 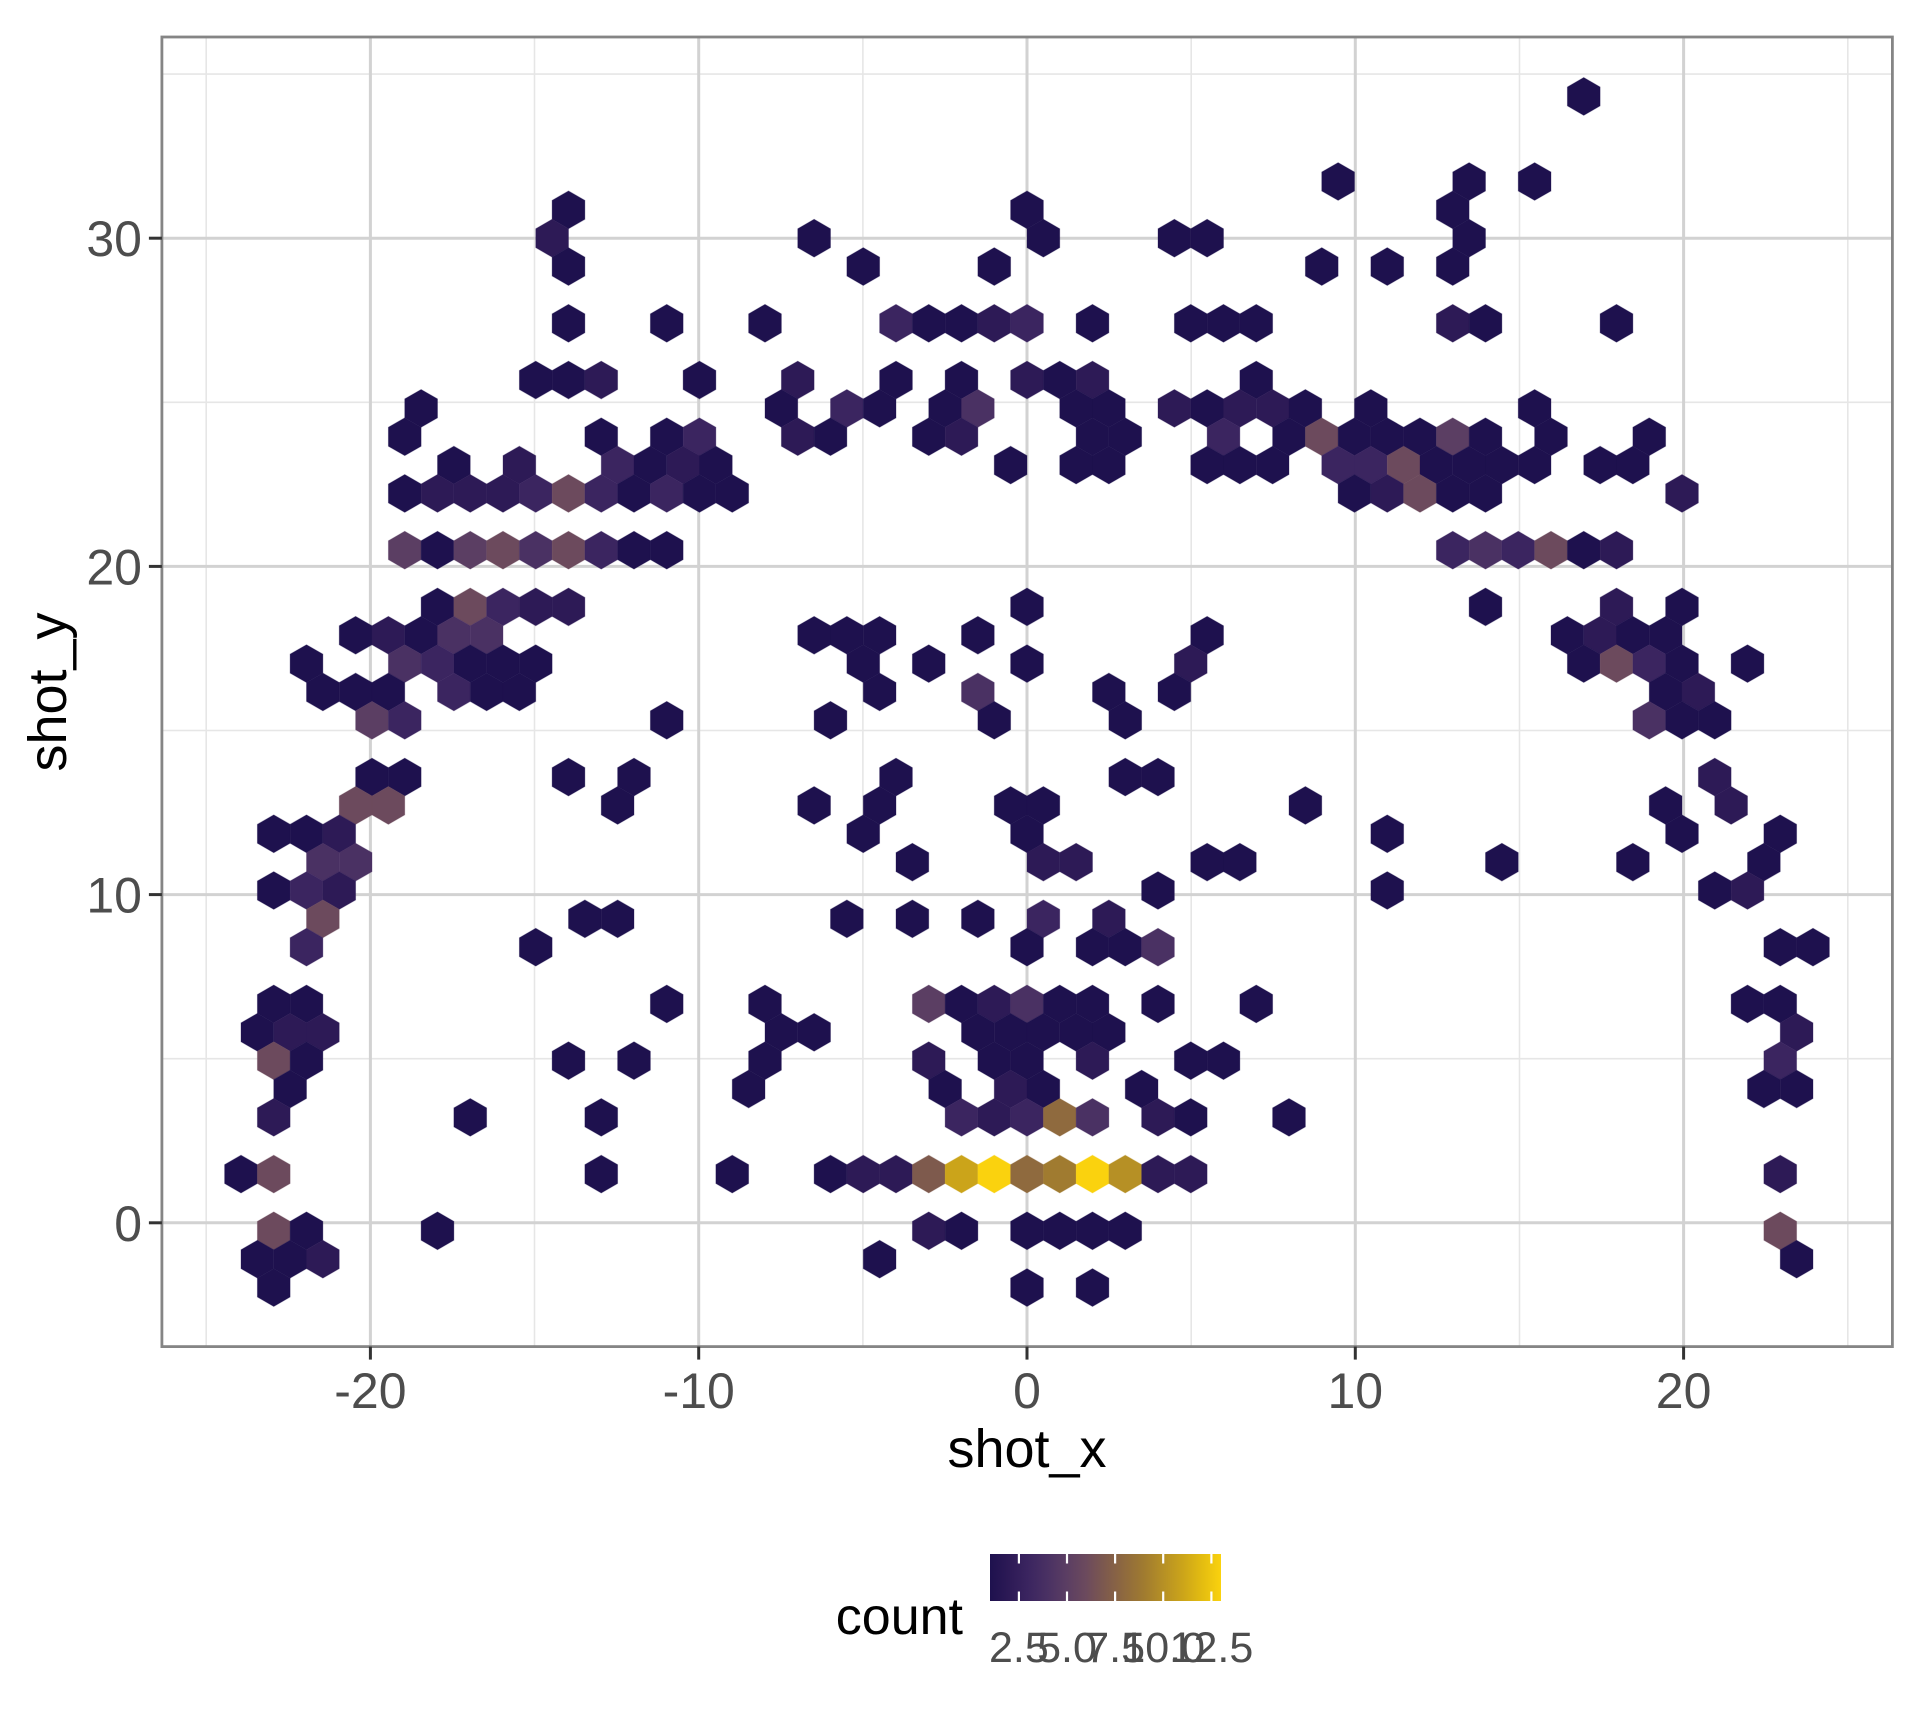 I want to click on svg-text: 30, so click(x=114, y=239).